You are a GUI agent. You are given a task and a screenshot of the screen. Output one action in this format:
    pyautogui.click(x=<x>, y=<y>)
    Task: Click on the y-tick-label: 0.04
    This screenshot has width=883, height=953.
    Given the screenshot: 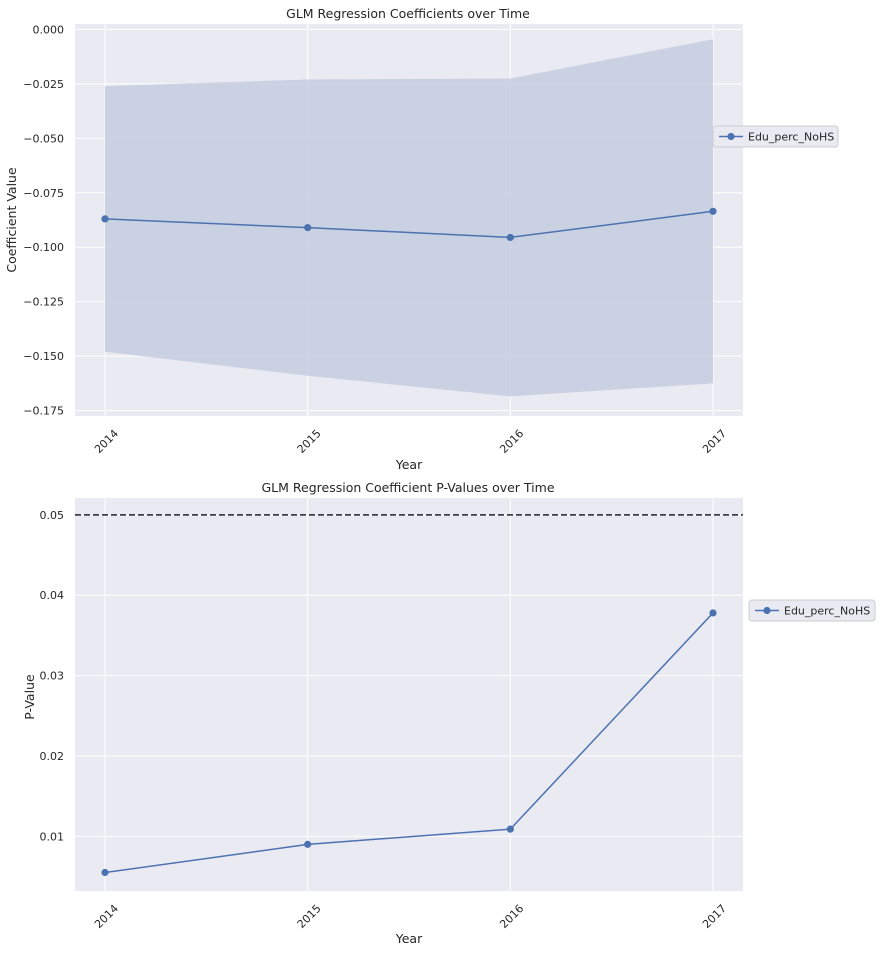 What is the action you would take?
    pyautogui.click(x=52, y=595)
    